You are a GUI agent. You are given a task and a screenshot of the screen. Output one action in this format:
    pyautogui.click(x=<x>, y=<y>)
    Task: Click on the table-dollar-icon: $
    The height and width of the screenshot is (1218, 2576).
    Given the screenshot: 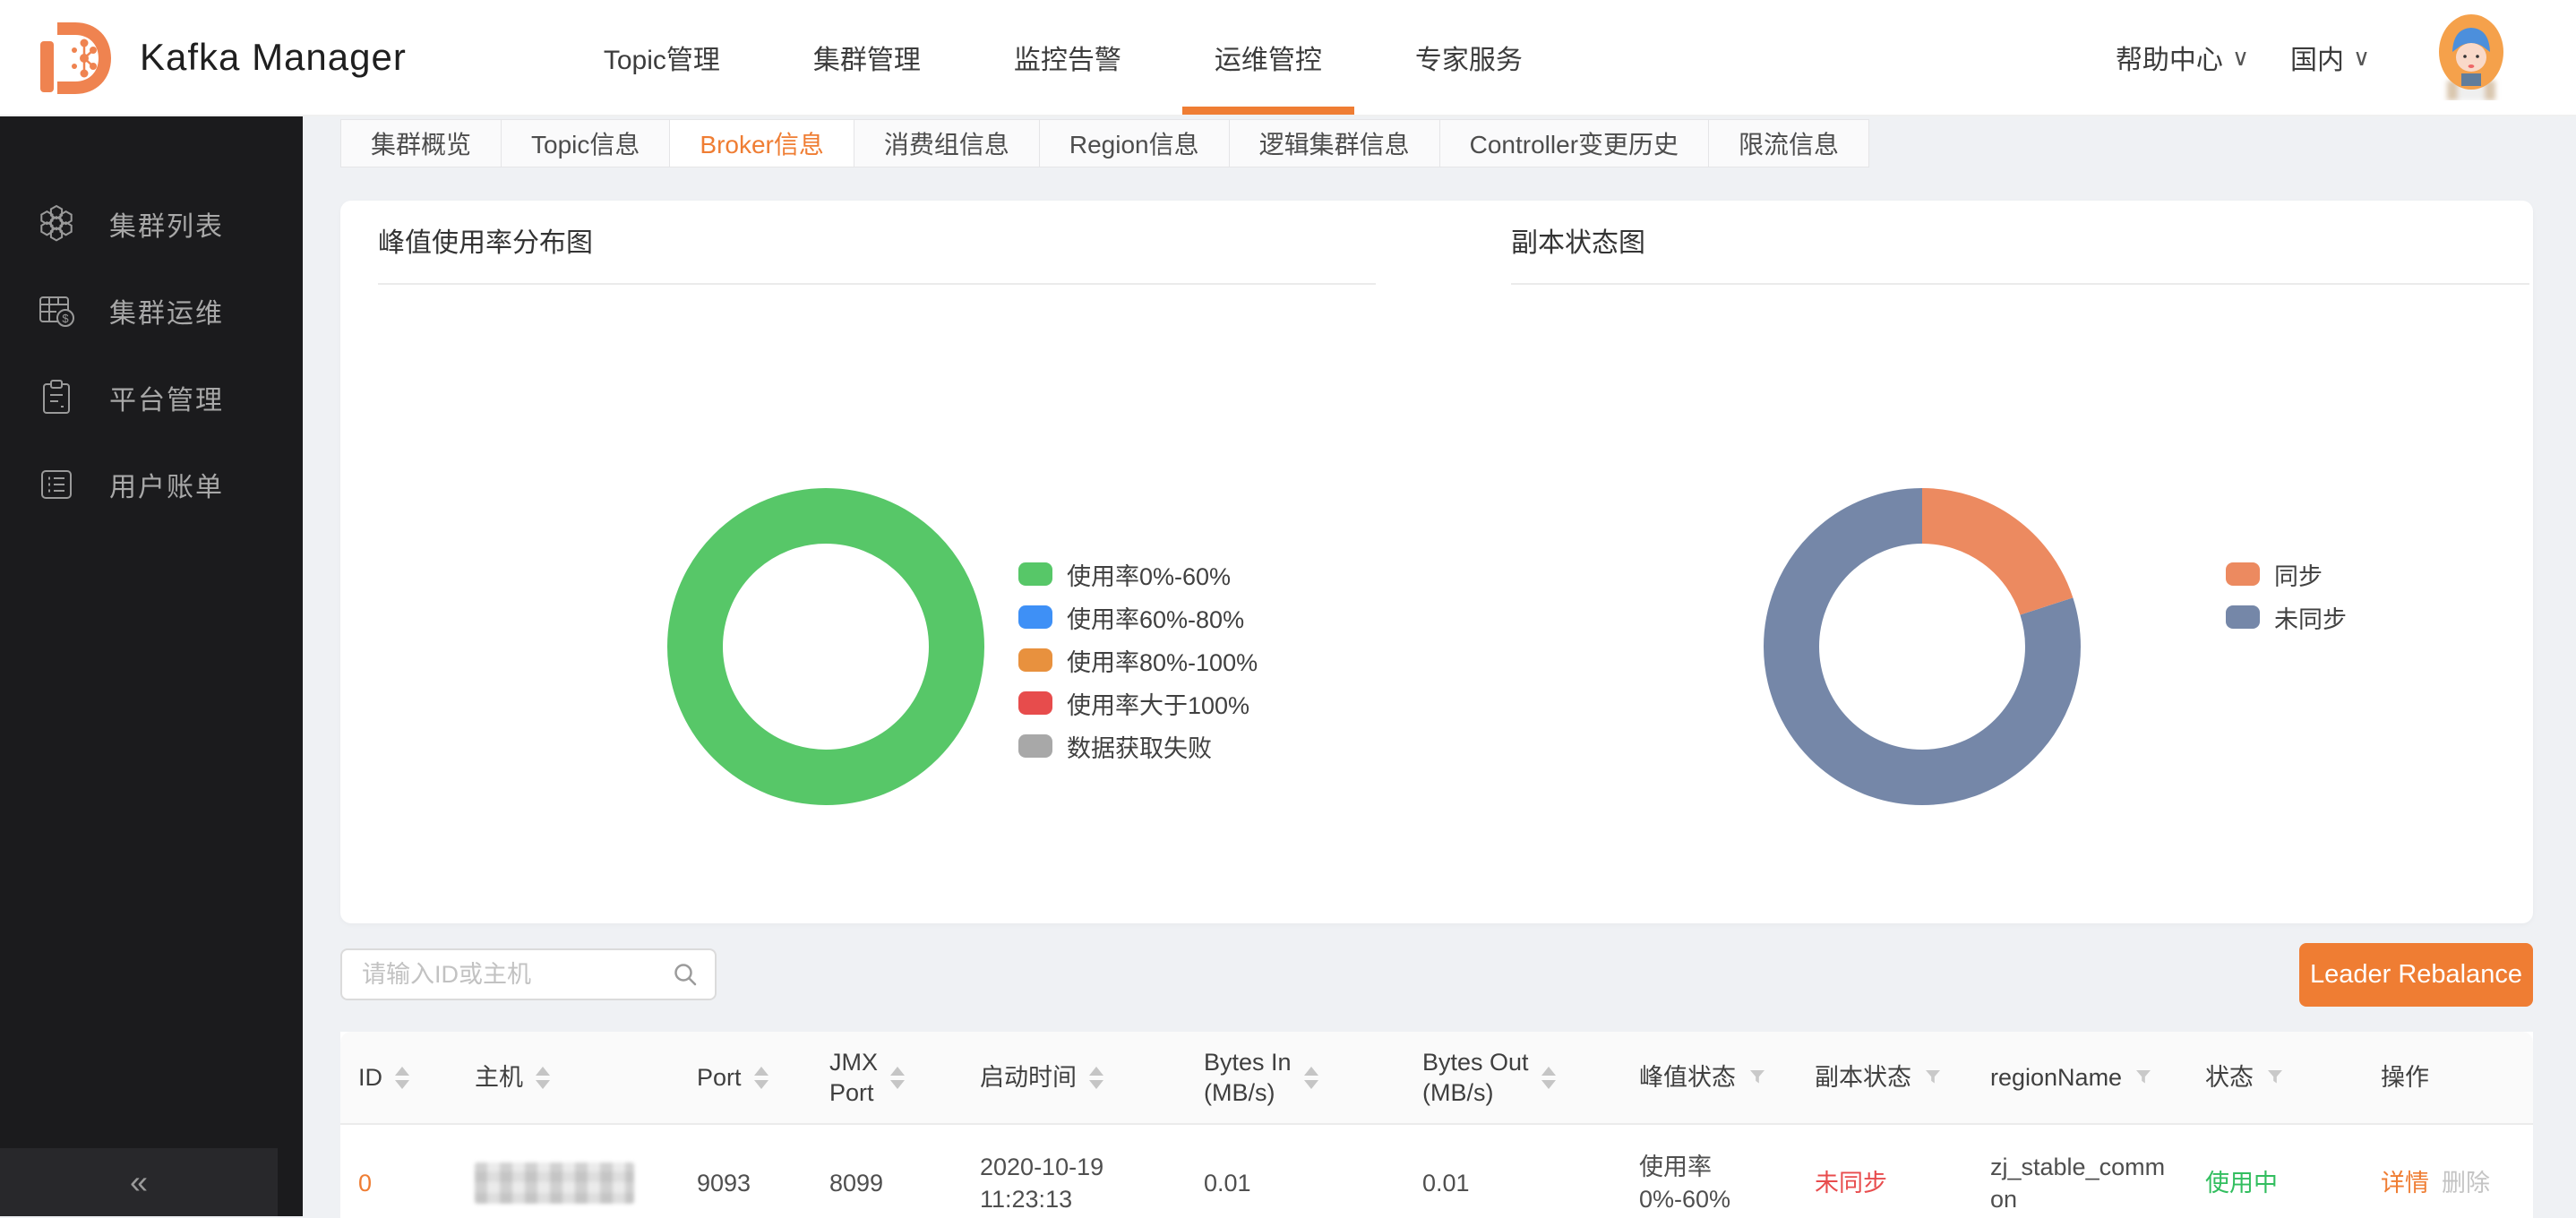 What is the action you would take?
    pyautogui.click(x=56, y=311)
    